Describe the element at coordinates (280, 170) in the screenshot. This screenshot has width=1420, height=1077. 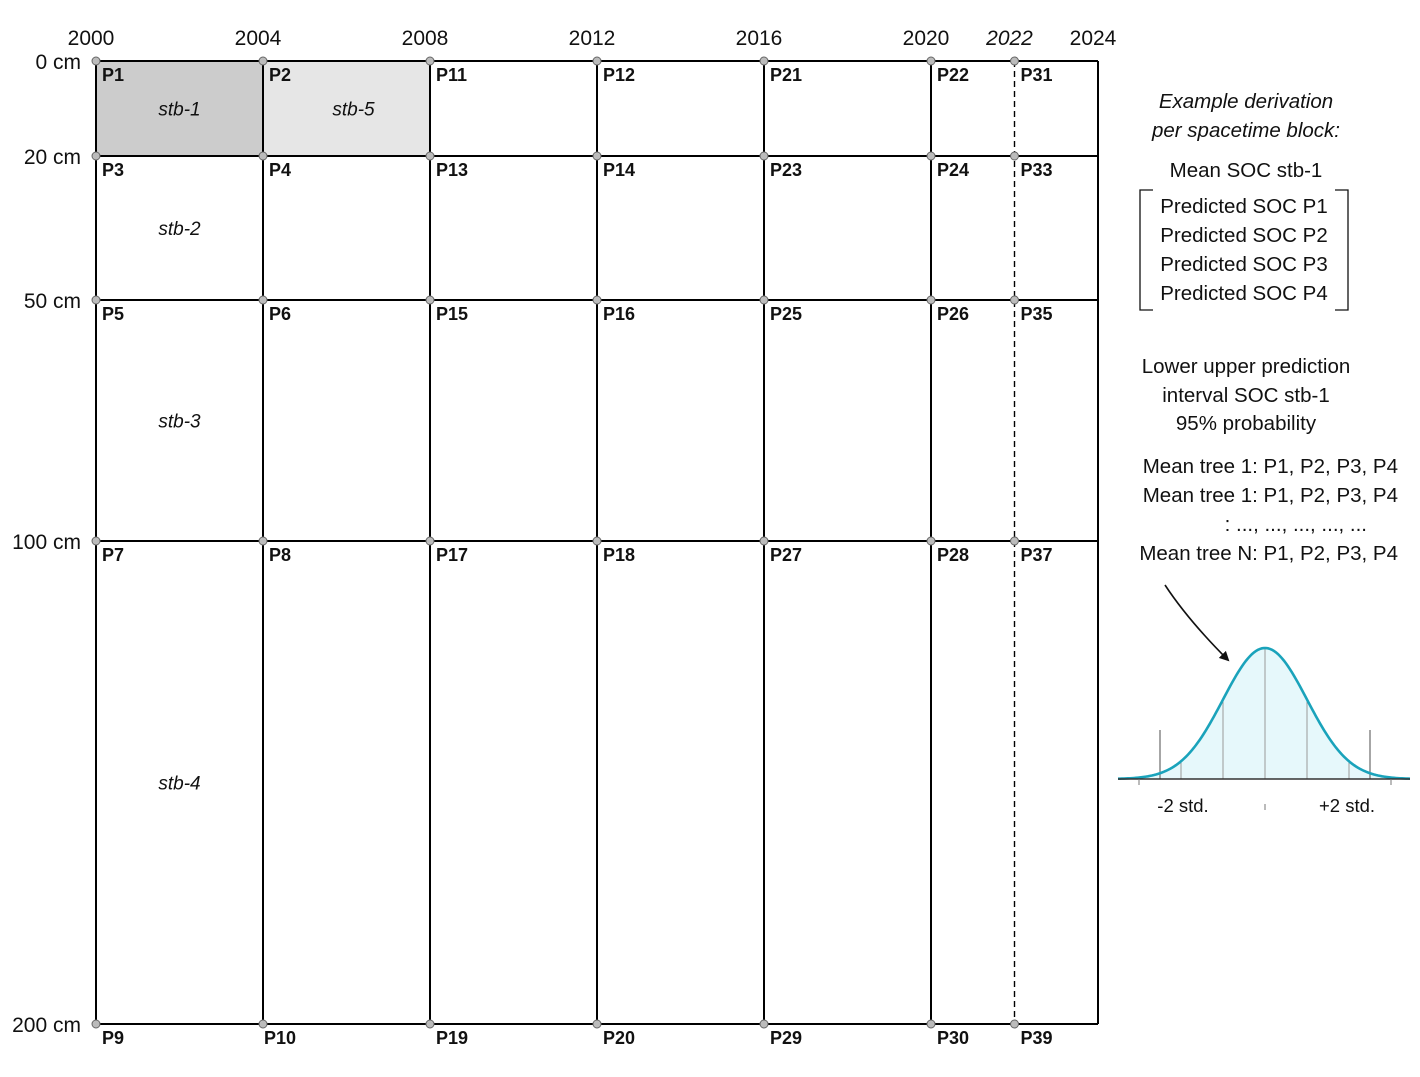
I see `point-label: P4` at that location.